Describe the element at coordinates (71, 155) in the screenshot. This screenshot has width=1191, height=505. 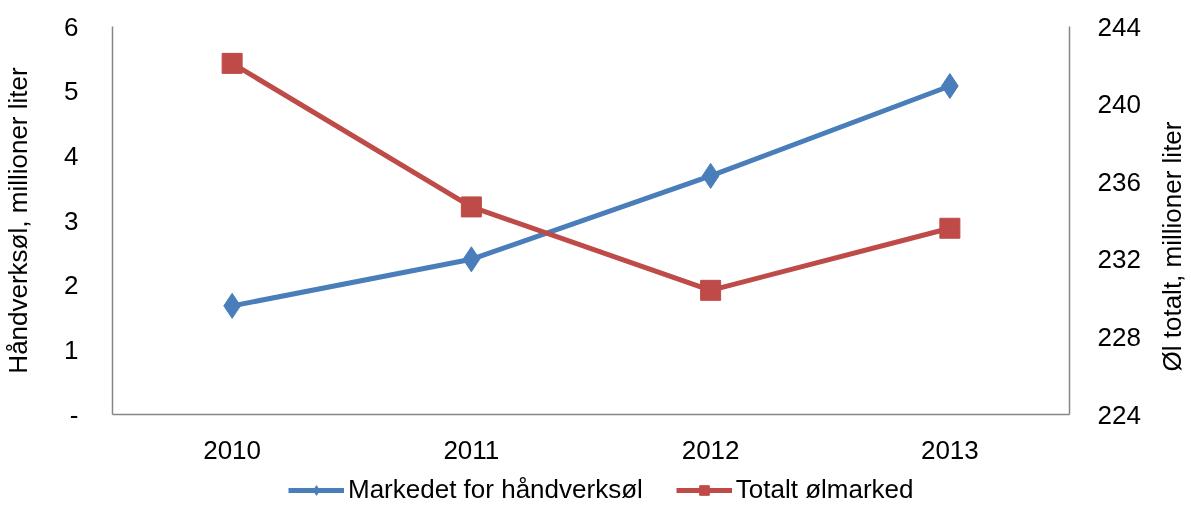
I see `y-tick-label: 4` at that location.